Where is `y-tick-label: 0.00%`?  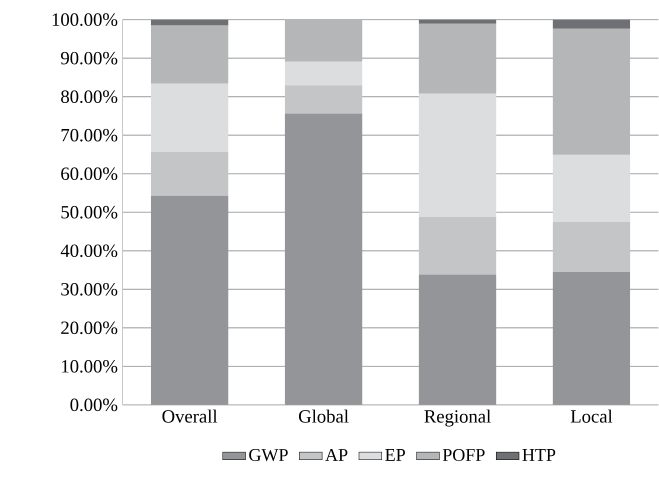
y-tick-label: 0.00% is located at coordinates (94, 405).